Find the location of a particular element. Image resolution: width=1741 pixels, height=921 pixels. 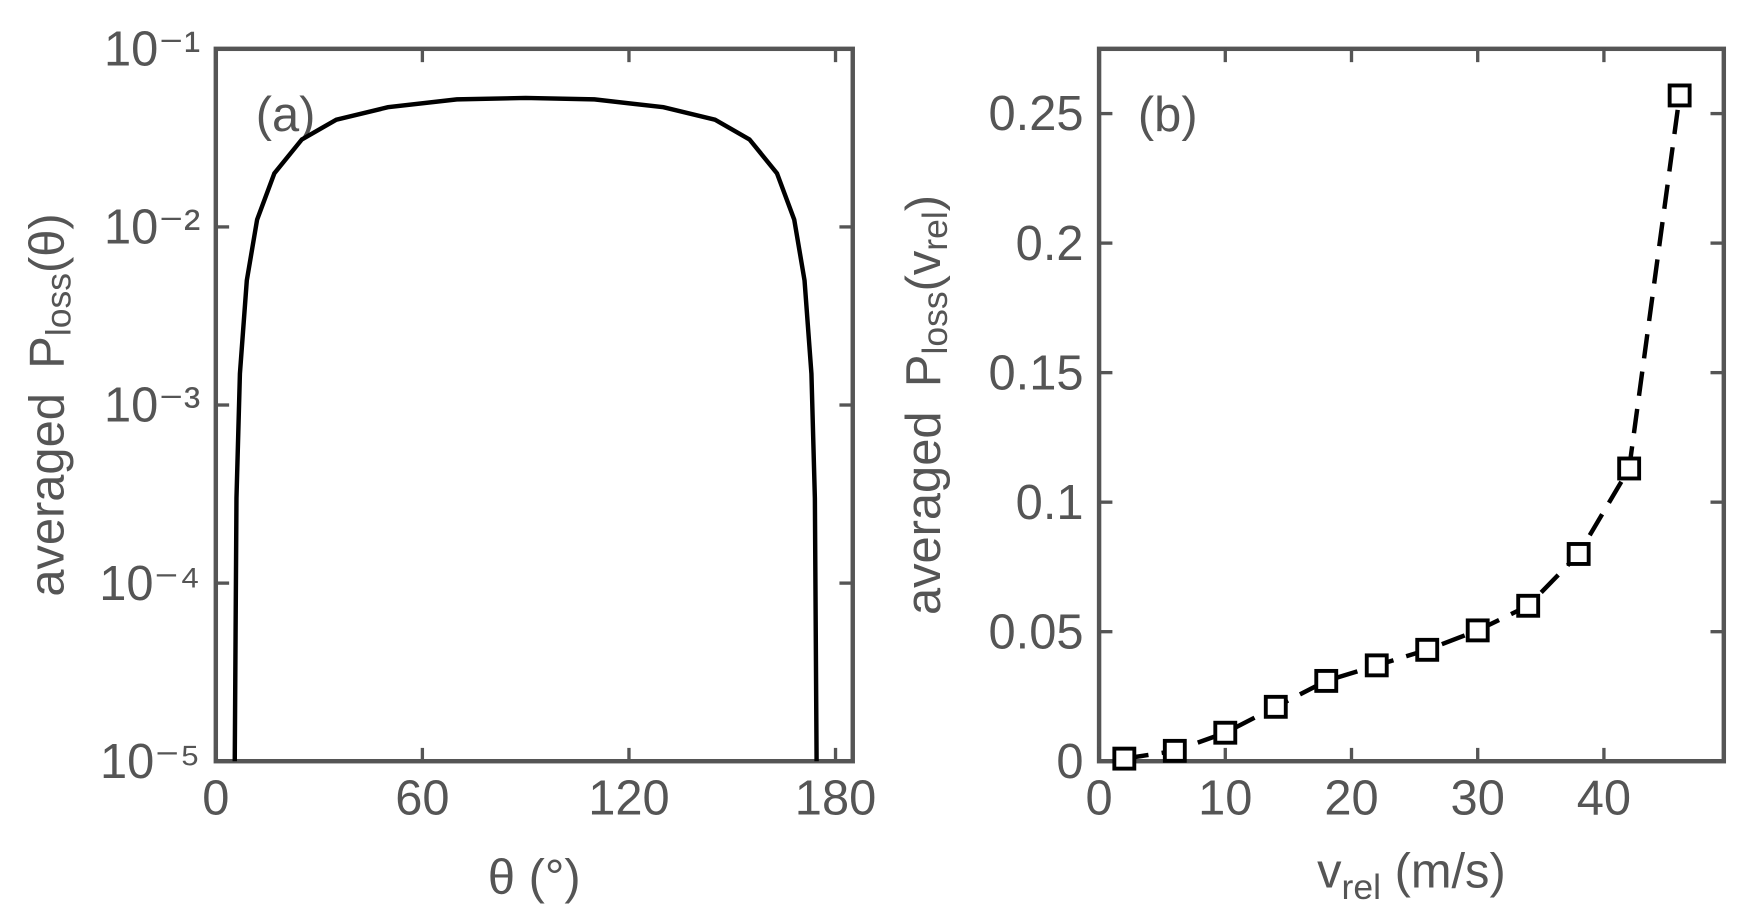

y-axis-label: averaged Ploss(θ) is located at coordinates (49, 404).